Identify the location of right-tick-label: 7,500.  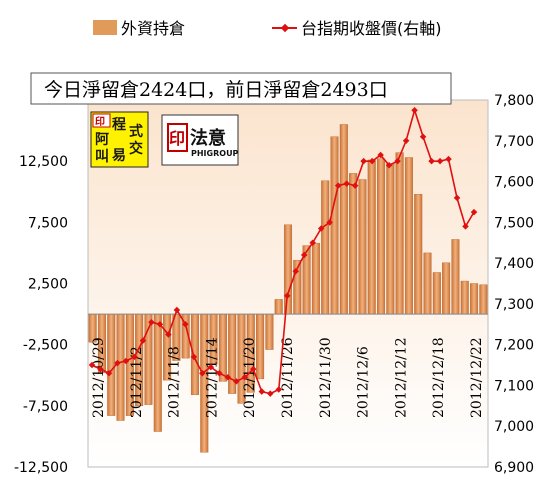
(514, 223).